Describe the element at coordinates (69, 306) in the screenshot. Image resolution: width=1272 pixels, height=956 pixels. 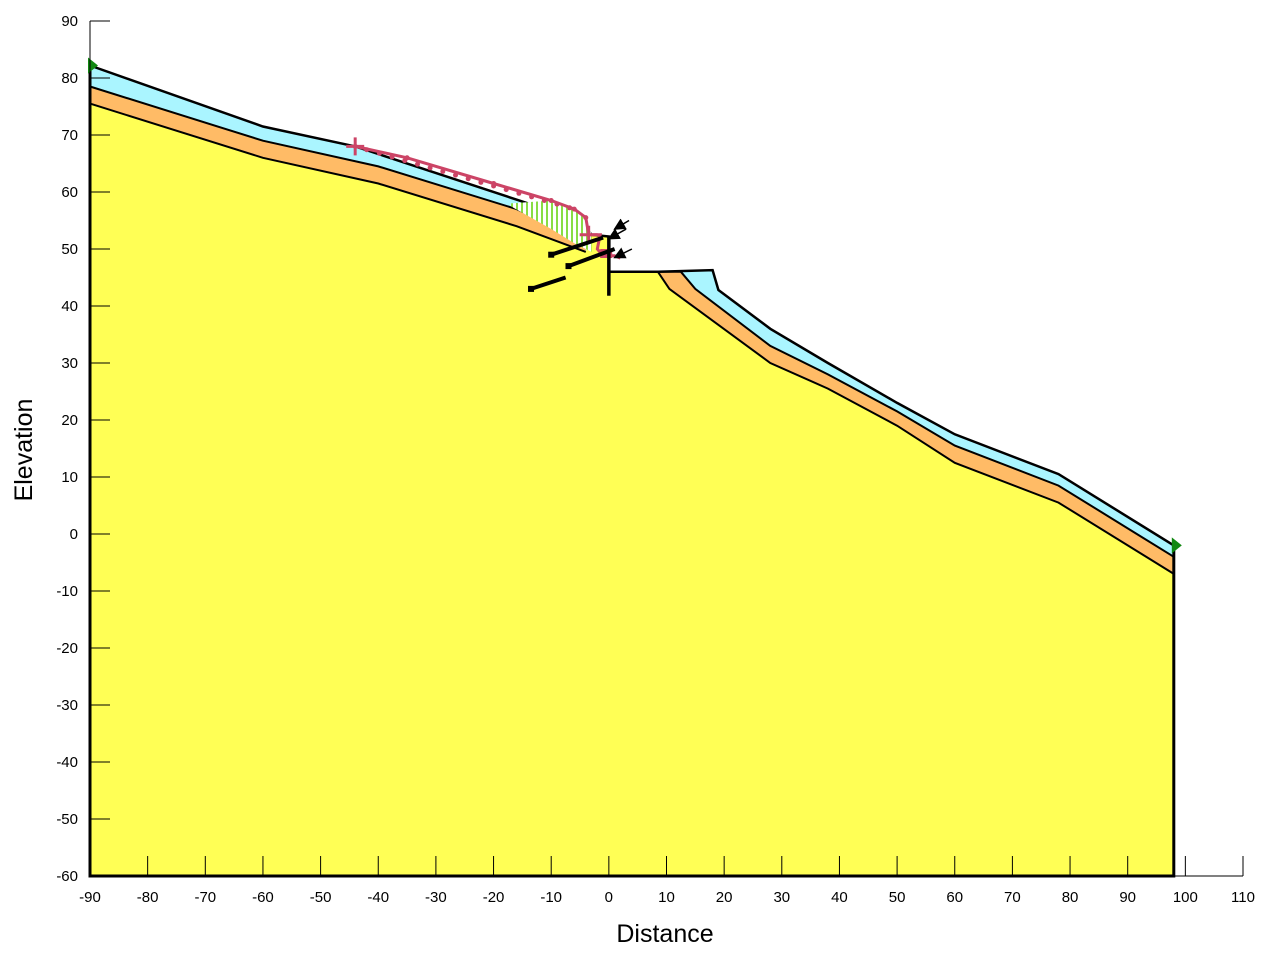
I see `y-tick-label: 40` at that location.